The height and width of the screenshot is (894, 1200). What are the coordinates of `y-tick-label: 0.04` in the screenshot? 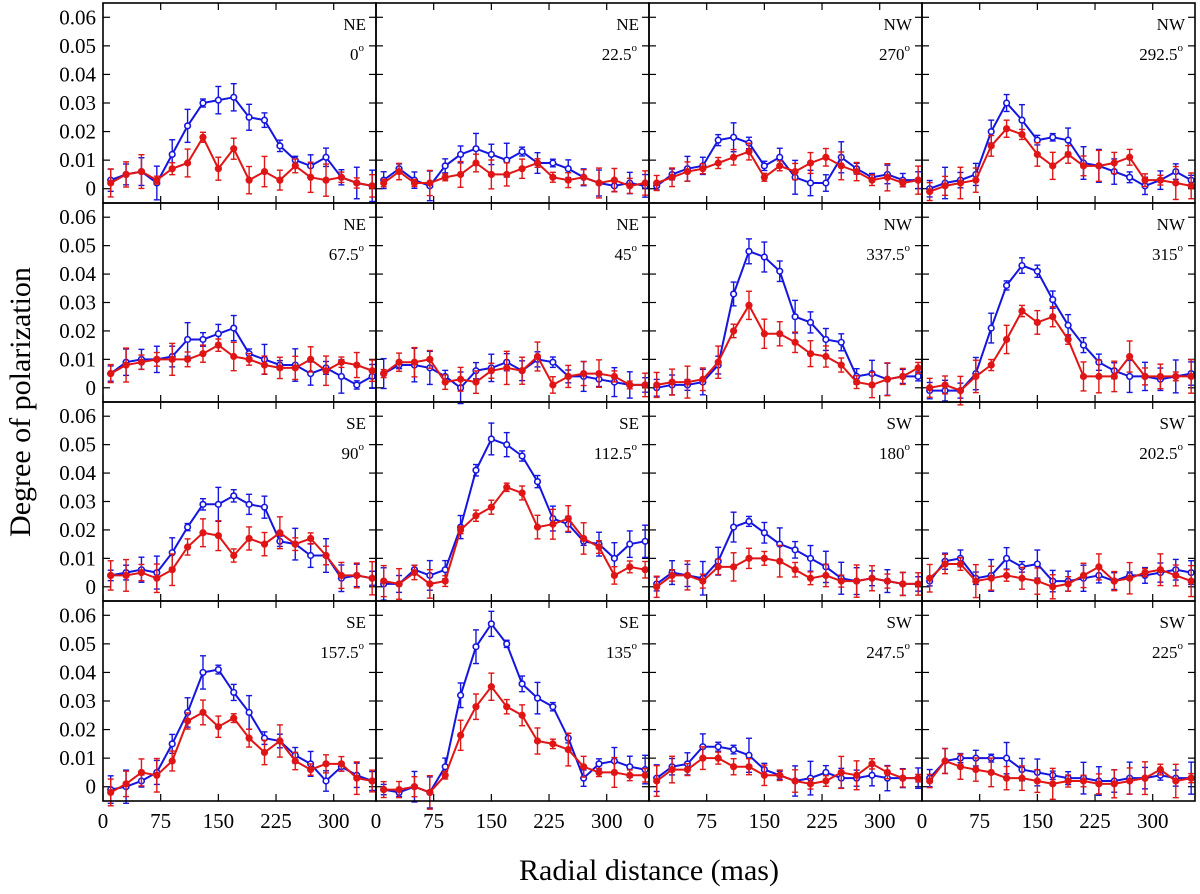 It's located at (77, 274).